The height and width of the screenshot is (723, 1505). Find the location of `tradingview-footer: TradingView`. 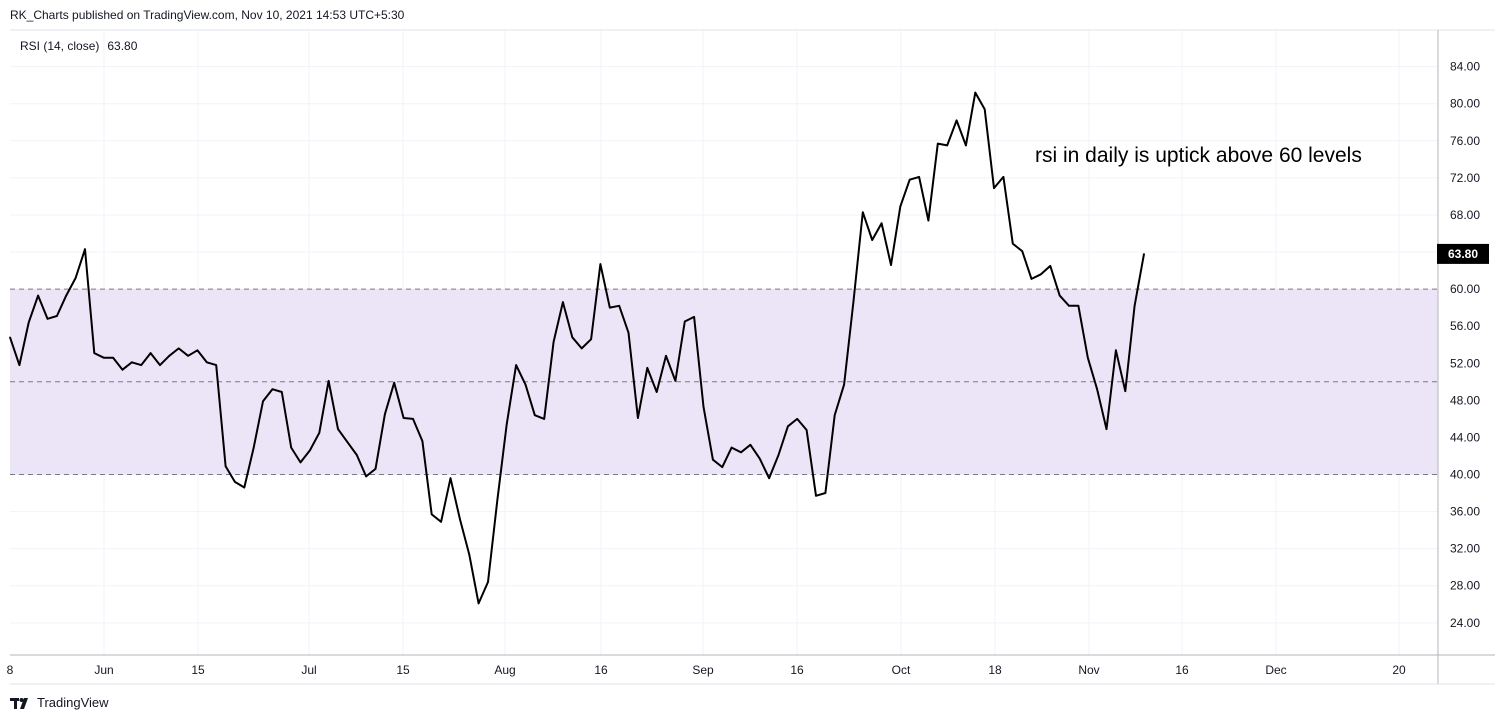

tradingview-footer: TradingView is located at coordinates (59, 702).